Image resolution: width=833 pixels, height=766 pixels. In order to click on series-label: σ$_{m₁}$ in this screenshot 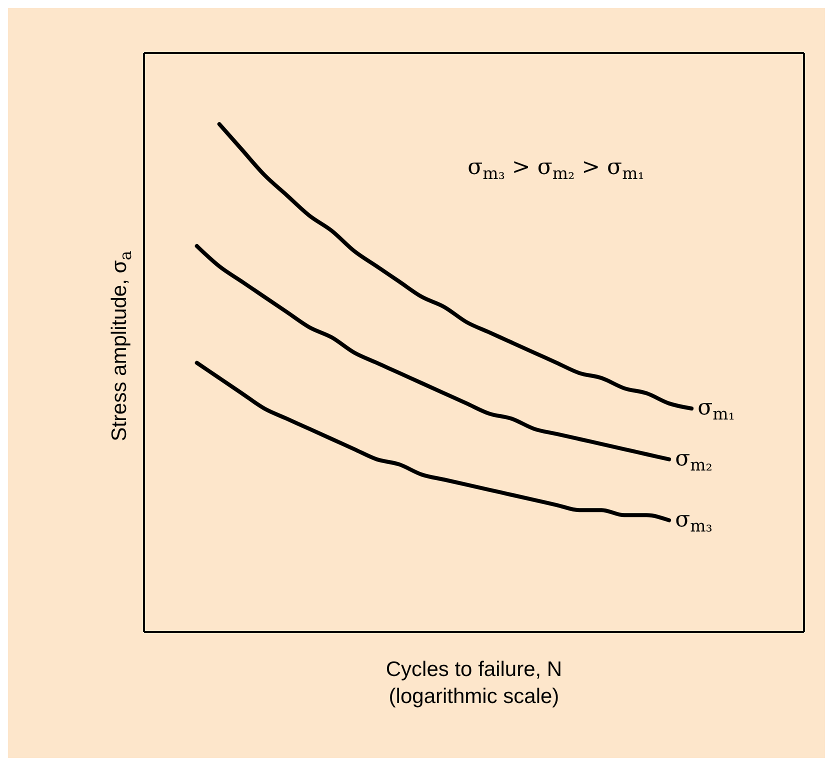, I will do `click(716, 410)`.